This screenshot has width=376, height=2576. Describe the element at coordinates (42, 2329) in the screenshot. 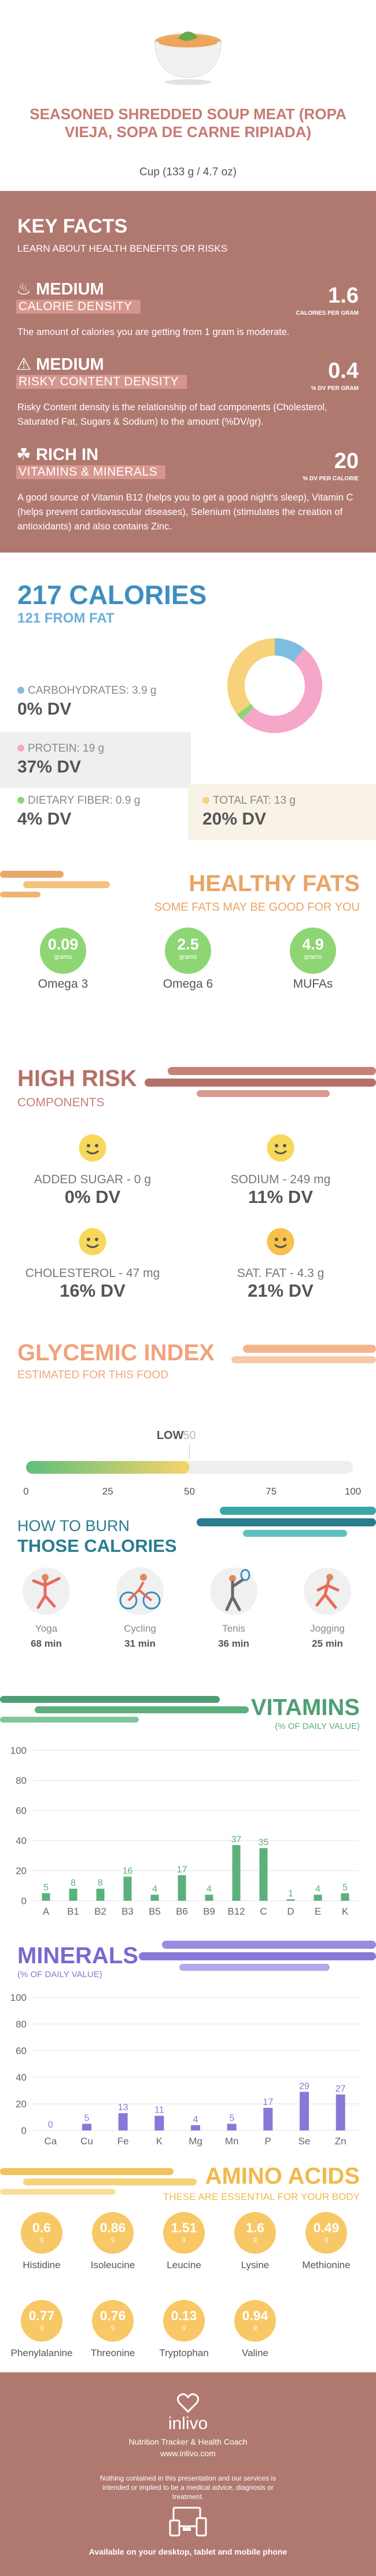

I see `amino-phenylalanine: 0.77 g Phenylalanine` at that location.